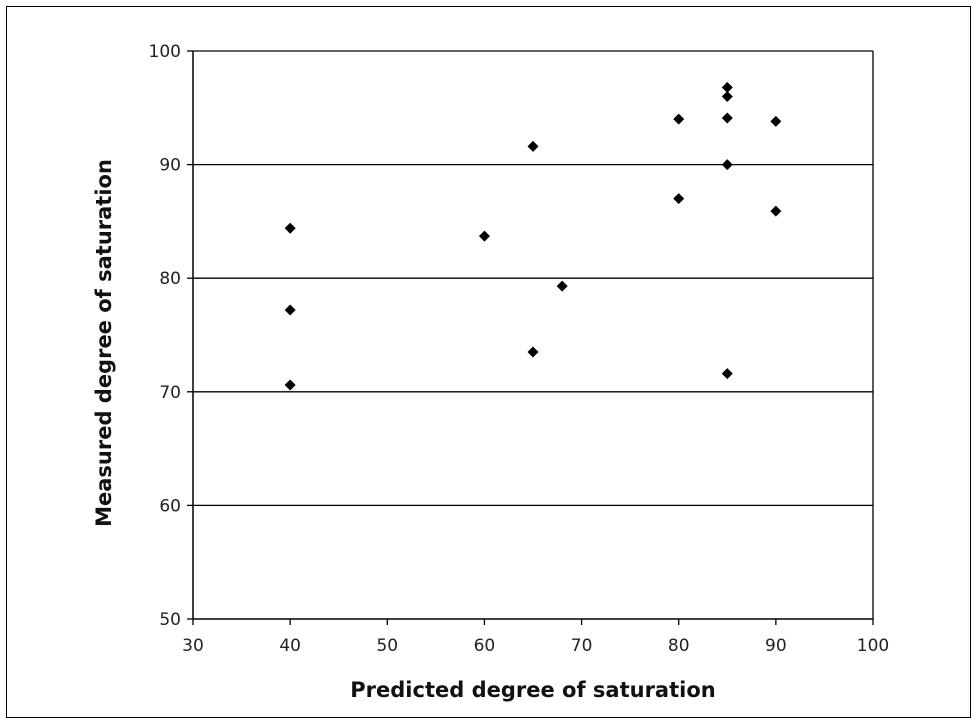 This screenshot has height=722, width=979. I want to click on y-tick-label-100: 100, so click(165, 52).